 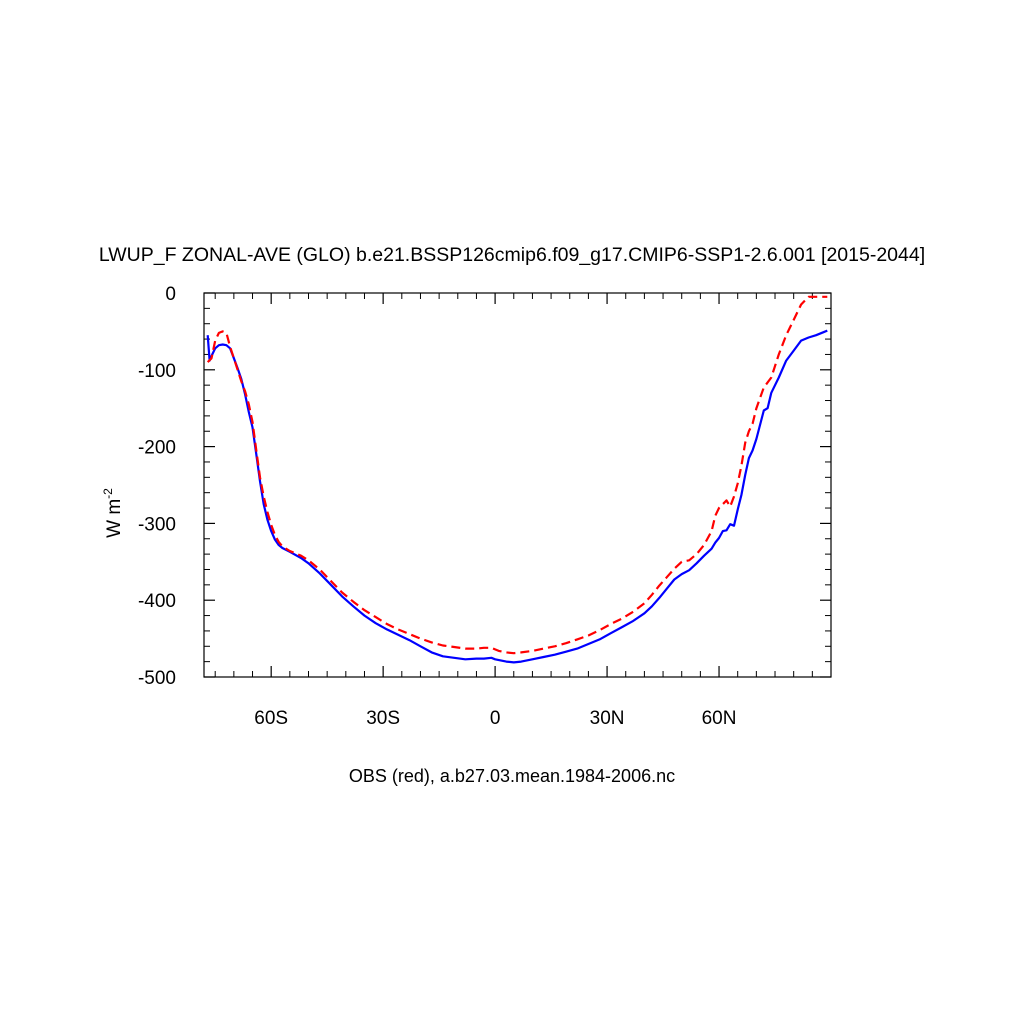 I want to click on y-tick-label: -100, so click(x=157, y=371).